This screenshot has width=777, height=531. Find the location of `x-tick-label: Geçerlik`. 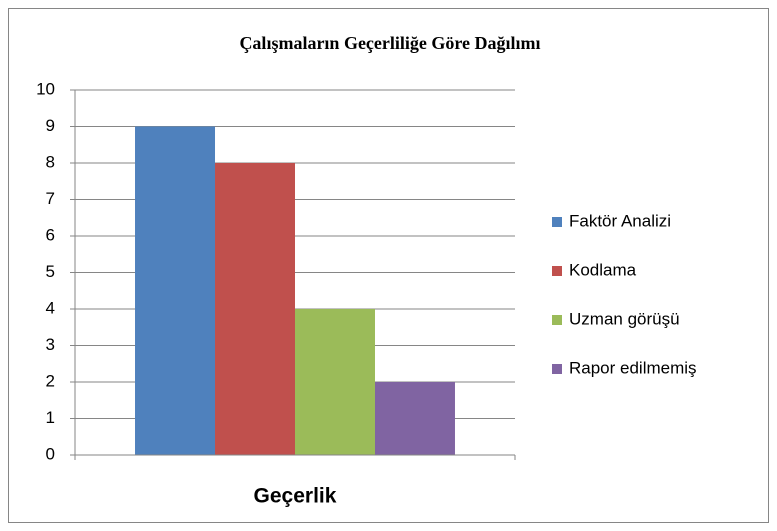

x-tick-label: Geçerlik is located at coordinates (295, 496).